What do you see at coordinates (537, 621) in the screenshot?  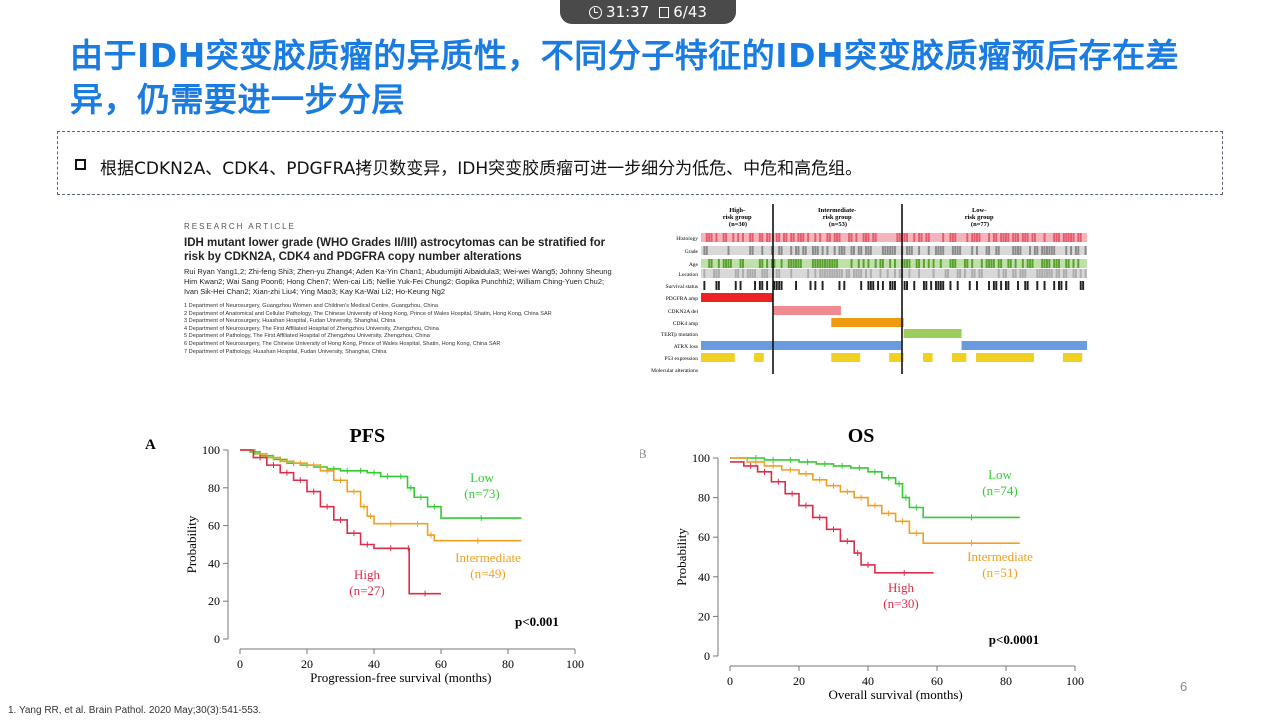 I see `p-value: p<0.001` at bounding box center [537, 621].